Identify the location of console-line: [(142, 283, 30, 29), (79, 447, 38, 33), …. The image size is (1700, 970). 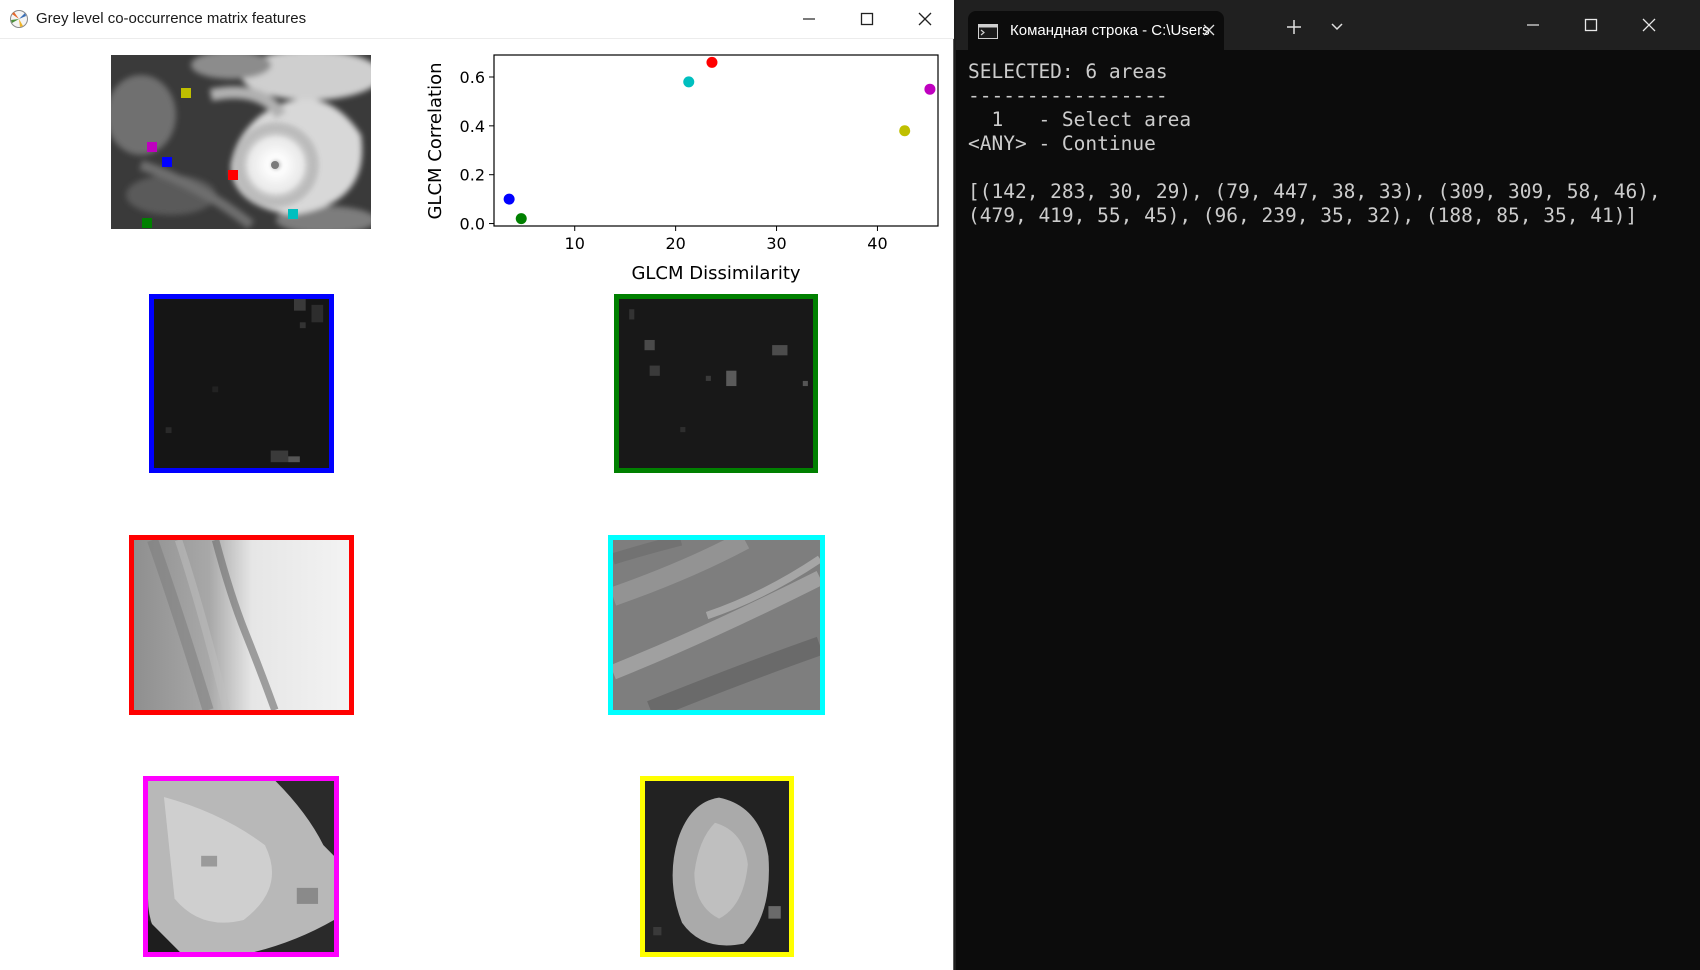
(1314, 191).